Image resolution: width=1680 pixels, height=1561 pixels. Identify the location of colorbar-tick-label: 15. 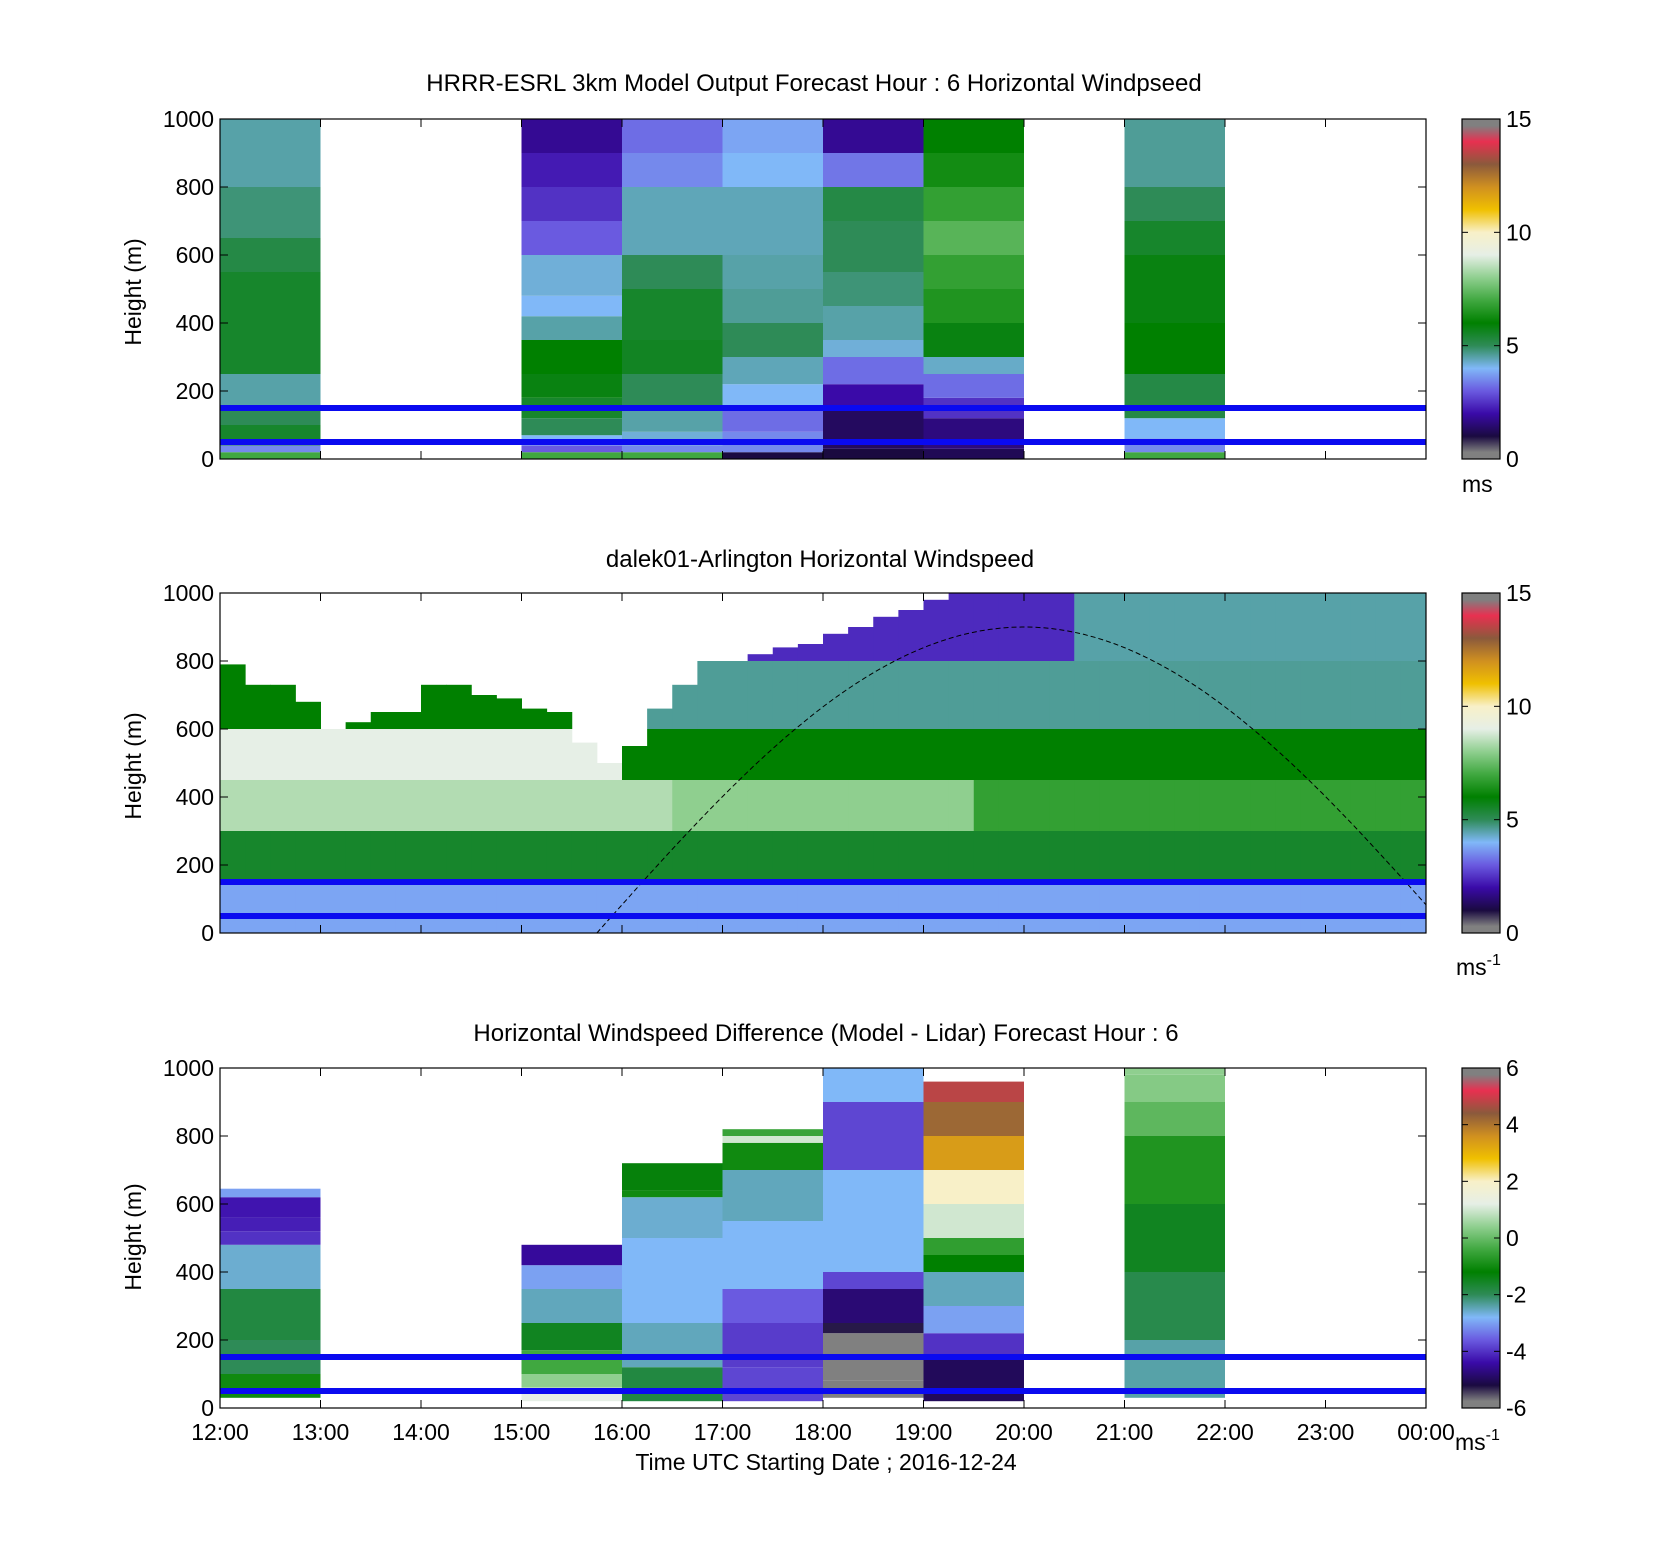
(1519, 593).